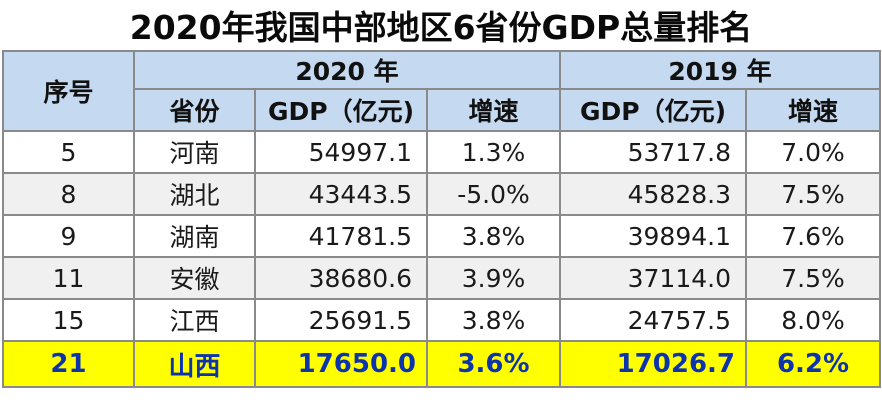 The image size is (882, 406). Describe the element at coordinates (720, 70) in the screenshot. I see `year-2019-header: 2019 年` at that location.